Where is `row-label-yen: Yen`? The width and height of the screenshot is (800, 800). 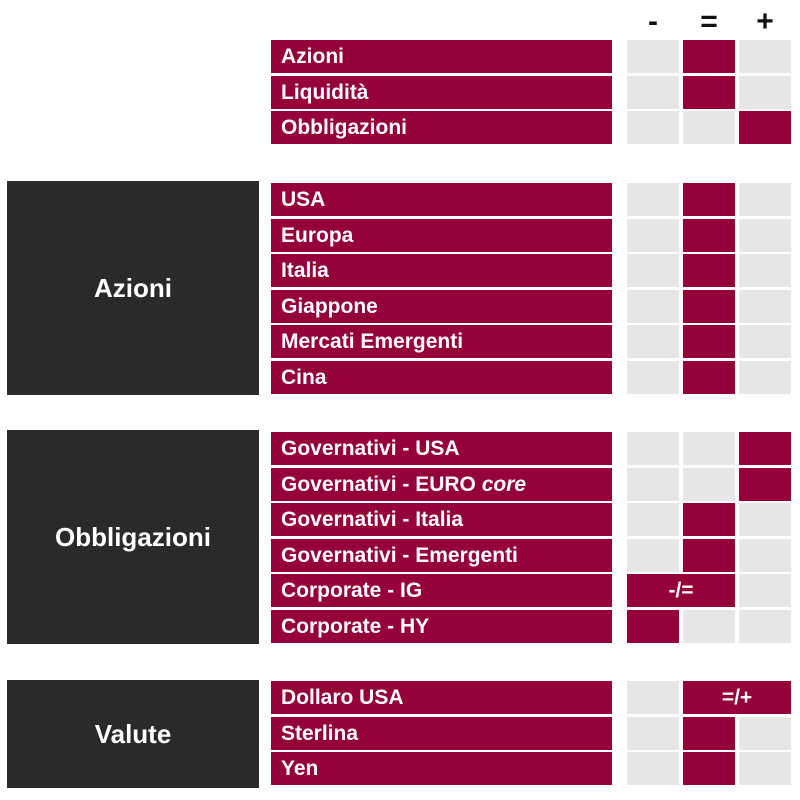 row-label-yen: Yen is located at coordinates (441, 768).